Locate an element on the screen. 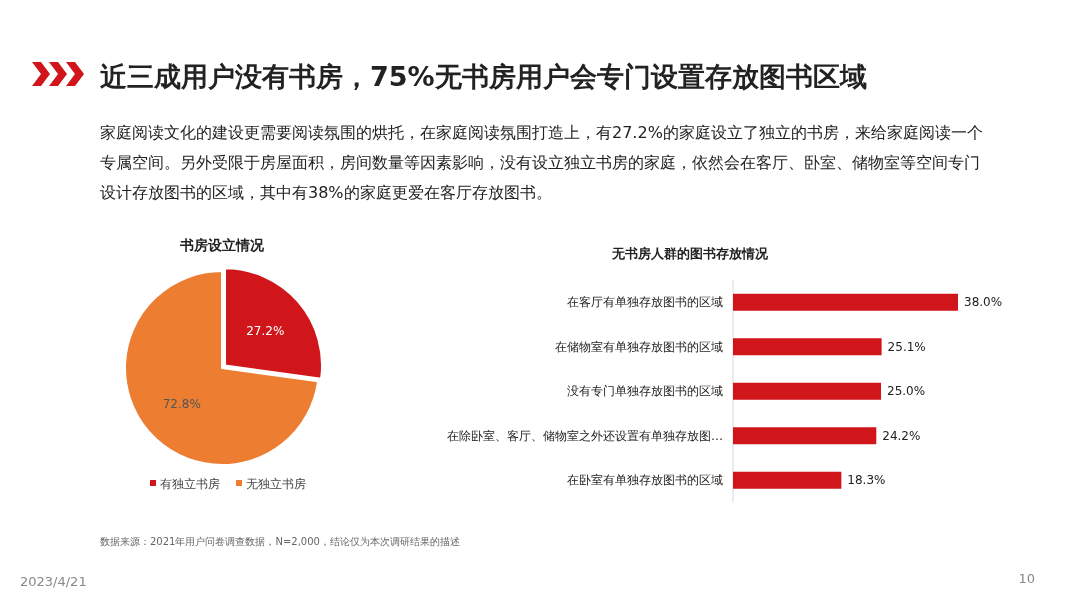 The height and width of the screenshot is (608, 1080). legend-label: 无独立书房 is located at coordinates (276, 484).